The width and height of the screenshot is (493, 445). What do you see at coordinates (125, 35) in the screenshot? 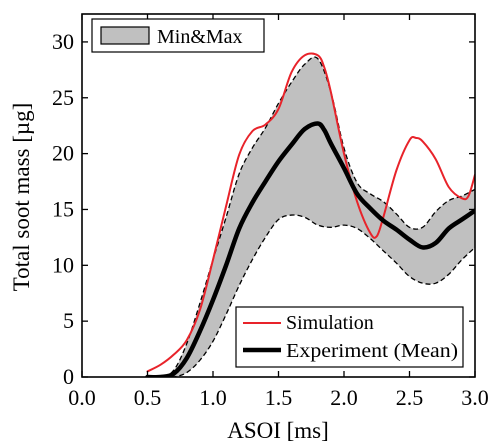
I see `legend-minmax-swatch` at bounding box center [125, 35].